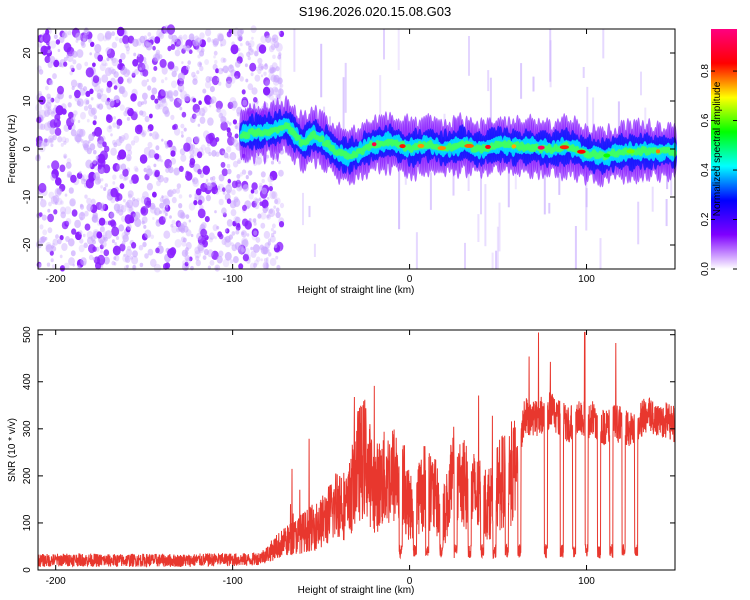 The width and height of the screenshot is (750, 600). I want to click on spectrogram-y-label: Frequency (Hz), so click(12, 149).